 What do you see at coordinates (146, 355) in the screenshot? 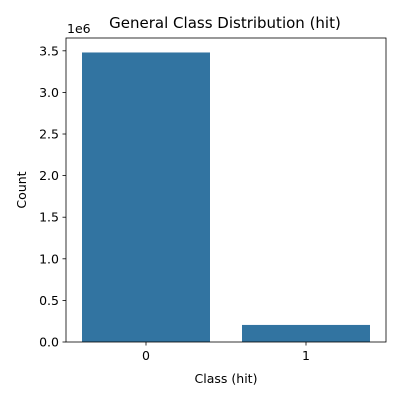
I see `x-tick-label: 0` at bounding box center [146, 355].